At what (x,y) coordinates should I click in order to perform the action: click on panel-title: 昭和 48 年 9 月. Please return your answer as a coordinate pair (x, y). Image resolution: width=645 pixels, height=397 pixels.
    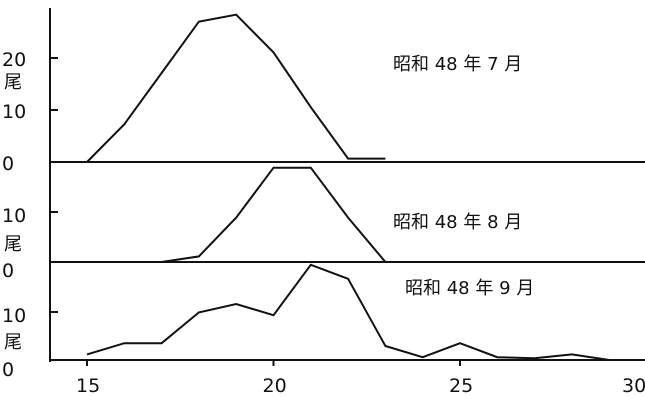
    Looking at the image, I should click on (469, 288).